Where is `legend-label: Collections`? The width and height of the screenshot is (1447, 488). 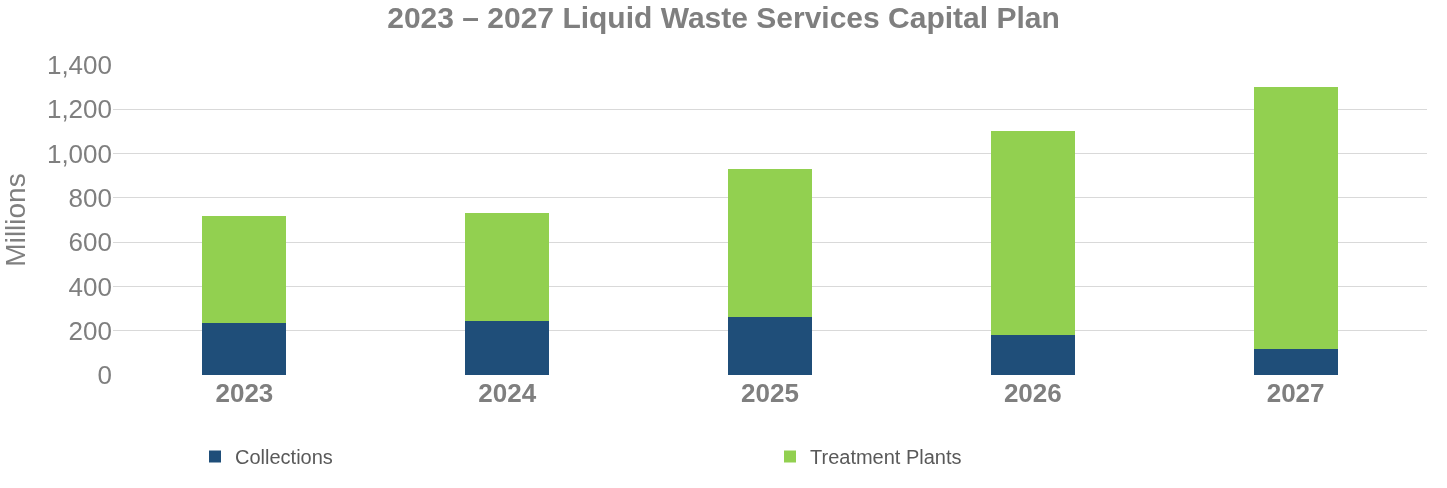 legend-label: Collections is located at coordinates (284, 457).